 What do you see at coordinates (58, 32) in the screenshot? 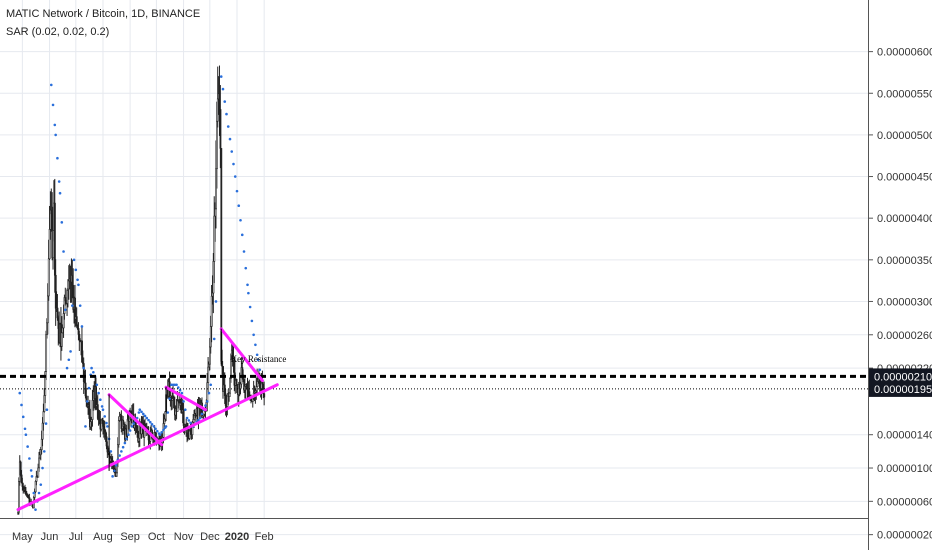
I see `indicator-label: SAR (0.02, 0.02, 0.2)` at bounding box center [58, 32].